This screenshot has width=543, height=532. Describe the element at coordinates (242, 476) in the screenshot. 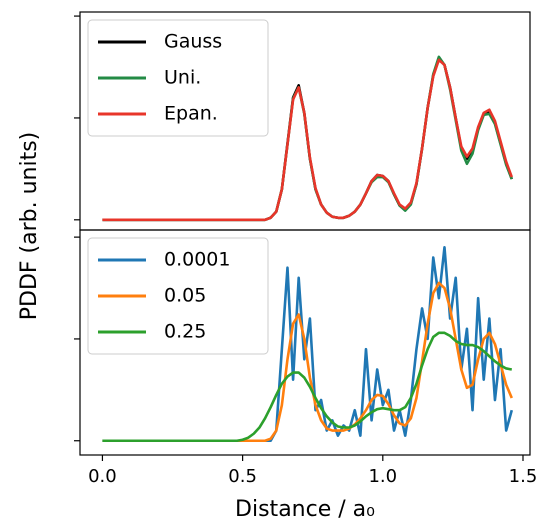

I see `x-tick-label: 0.5` at that location.